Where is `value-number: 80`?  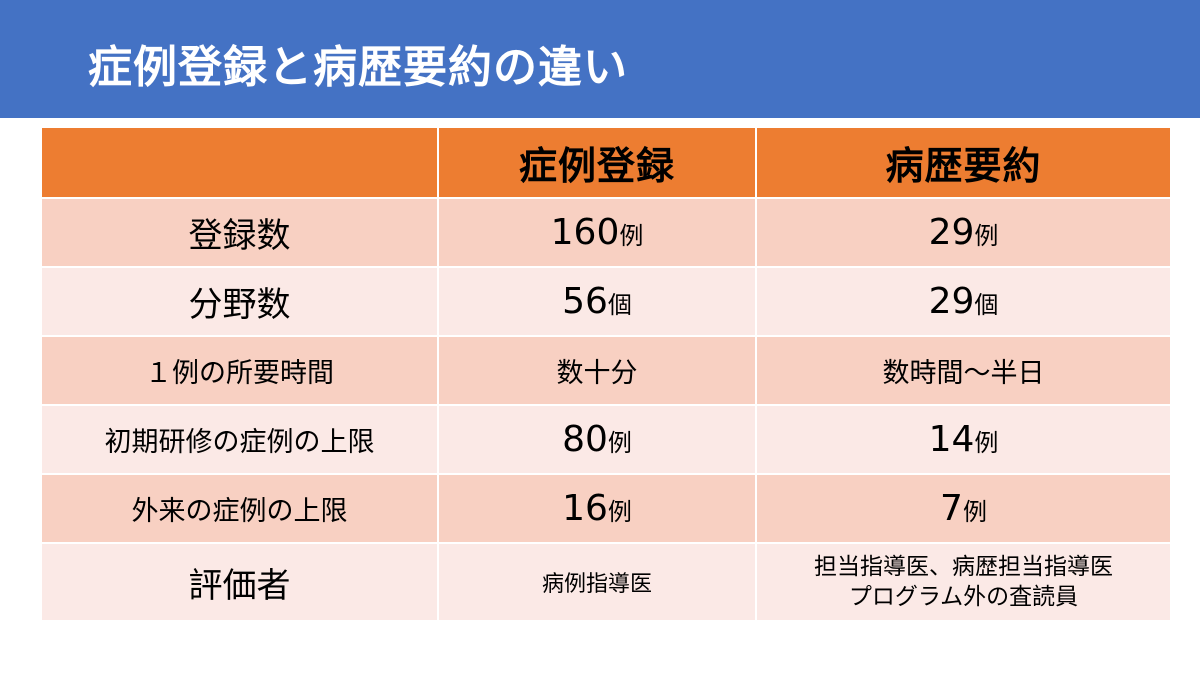
value-number: 80 is located at coordinates (585, 439).